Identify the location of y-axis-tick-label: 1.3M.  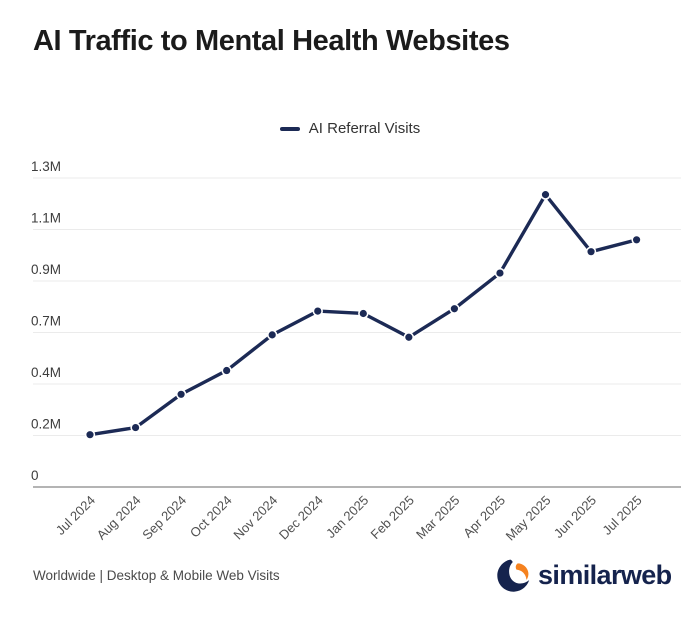
(46, 166).